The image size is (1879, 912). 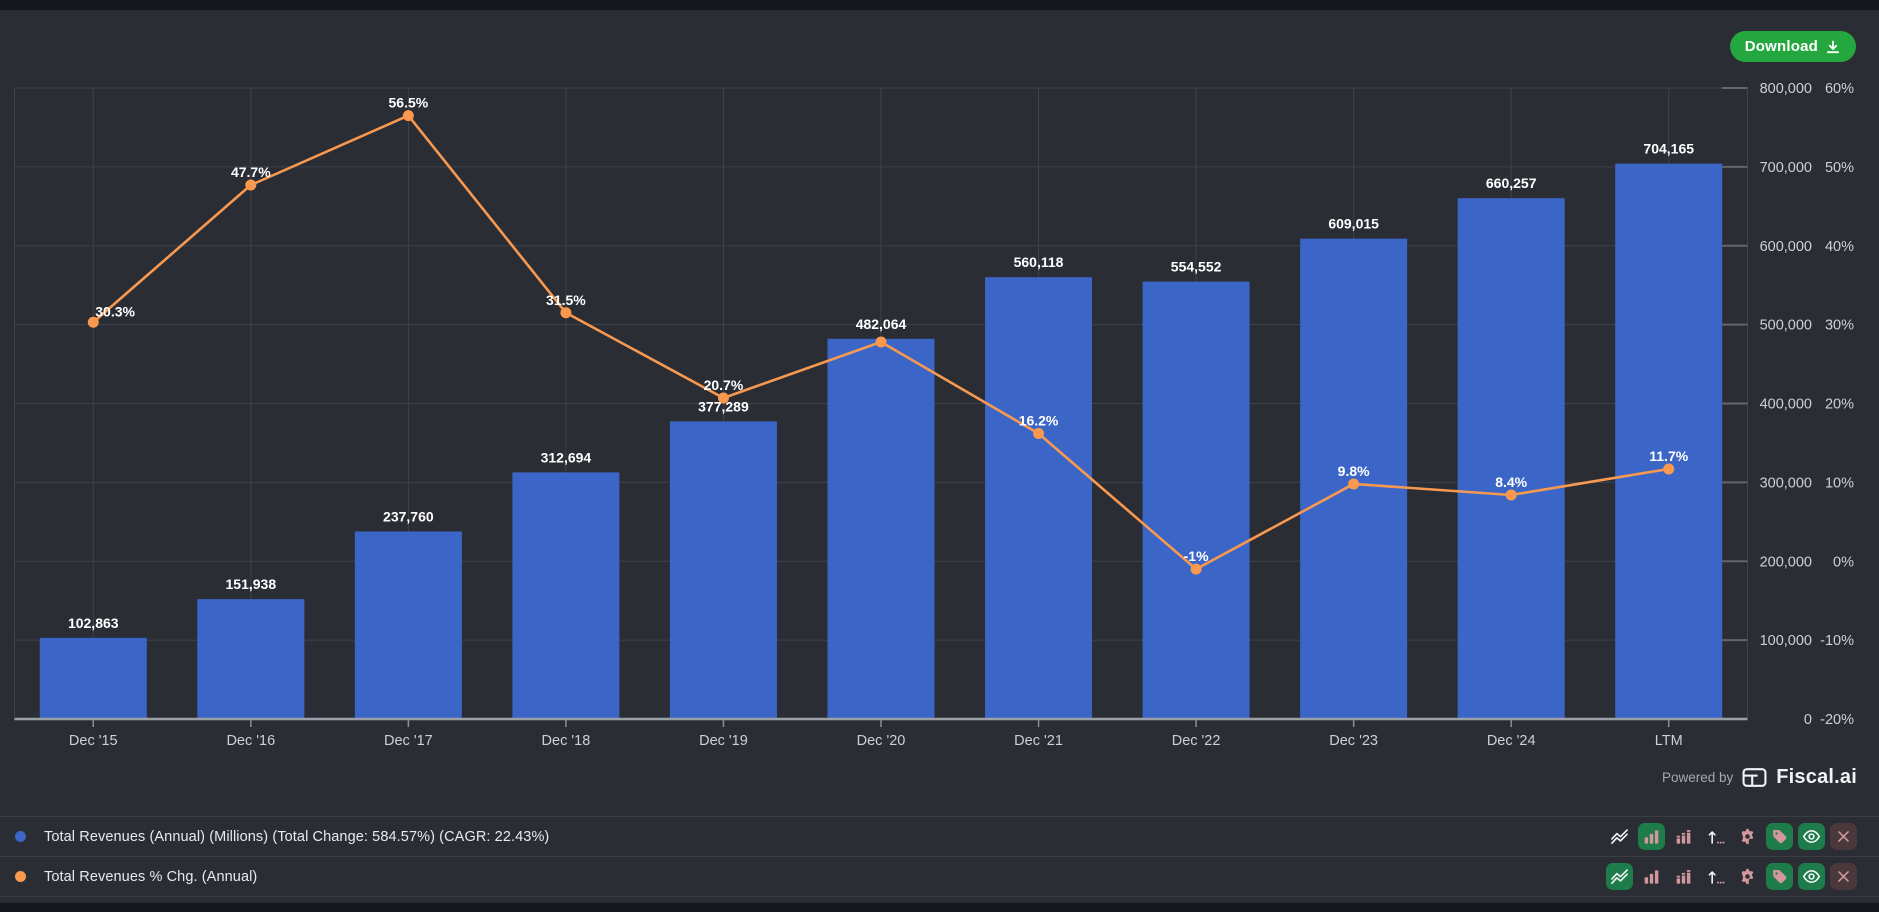 What do you see at coordinates (1786, 641) in the screenshot?
I see `value-axis-tick-label: 100,000` at bounding box center [1786, 641].